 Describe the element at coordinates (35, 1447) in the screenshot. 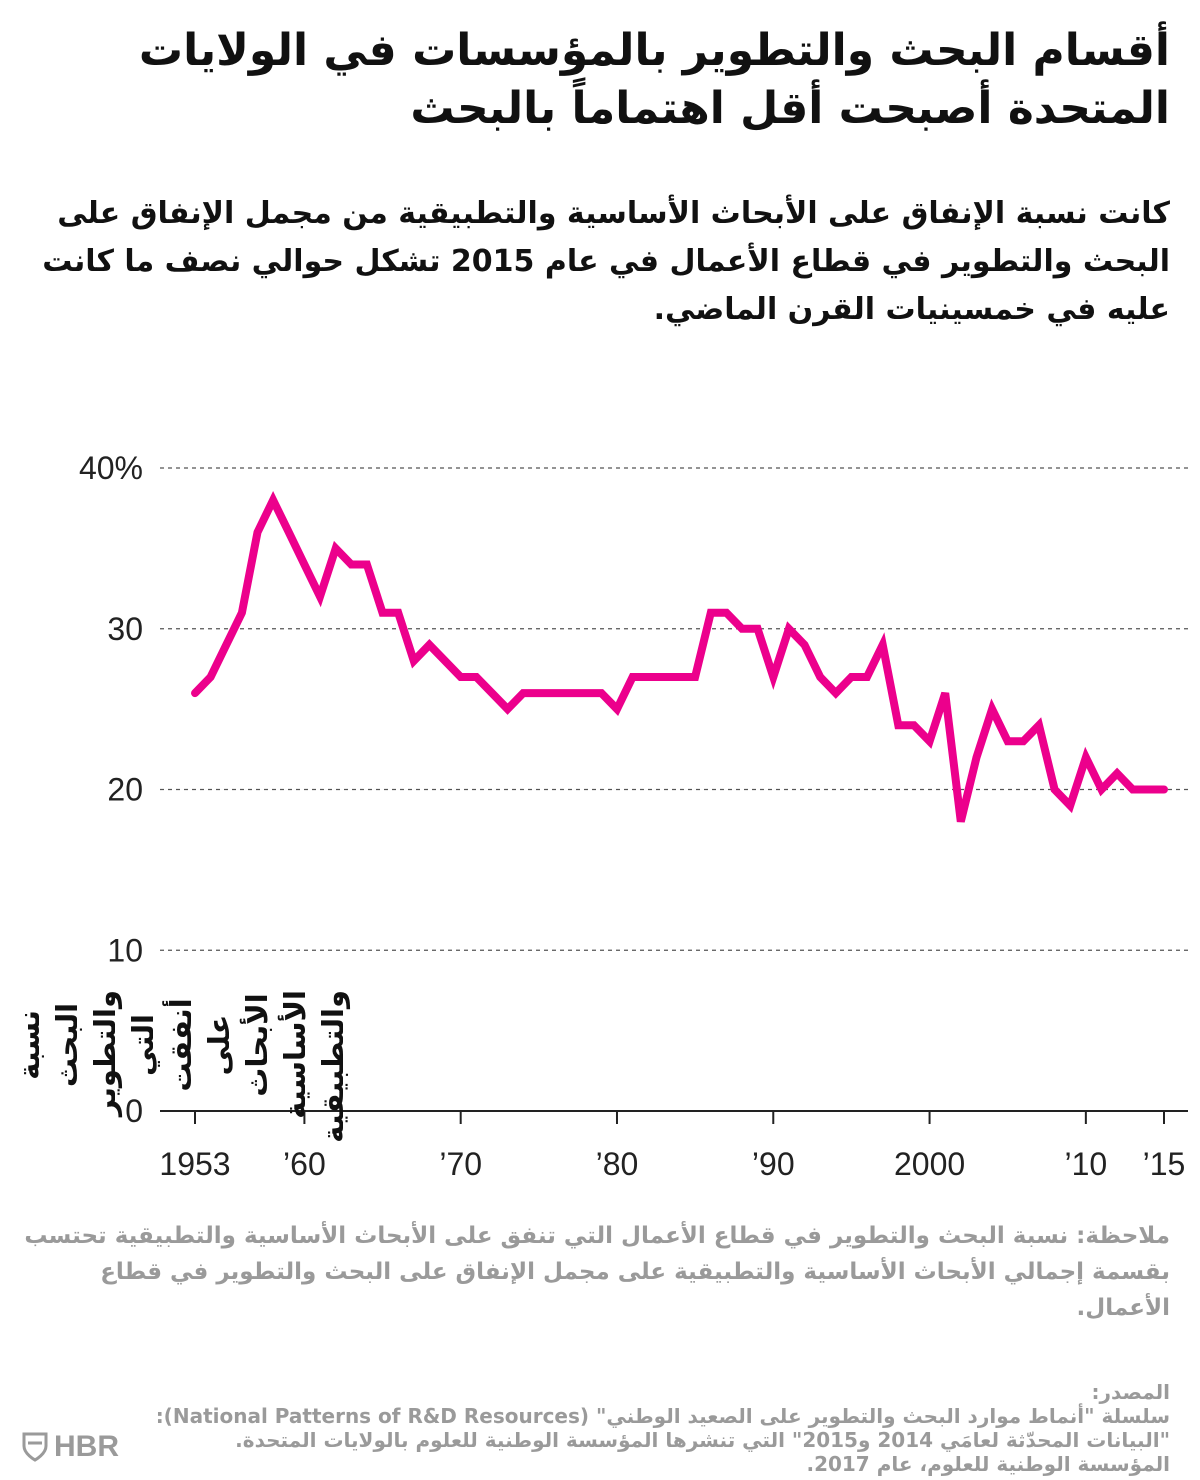

I see `hbr-shield-icon` at that location.